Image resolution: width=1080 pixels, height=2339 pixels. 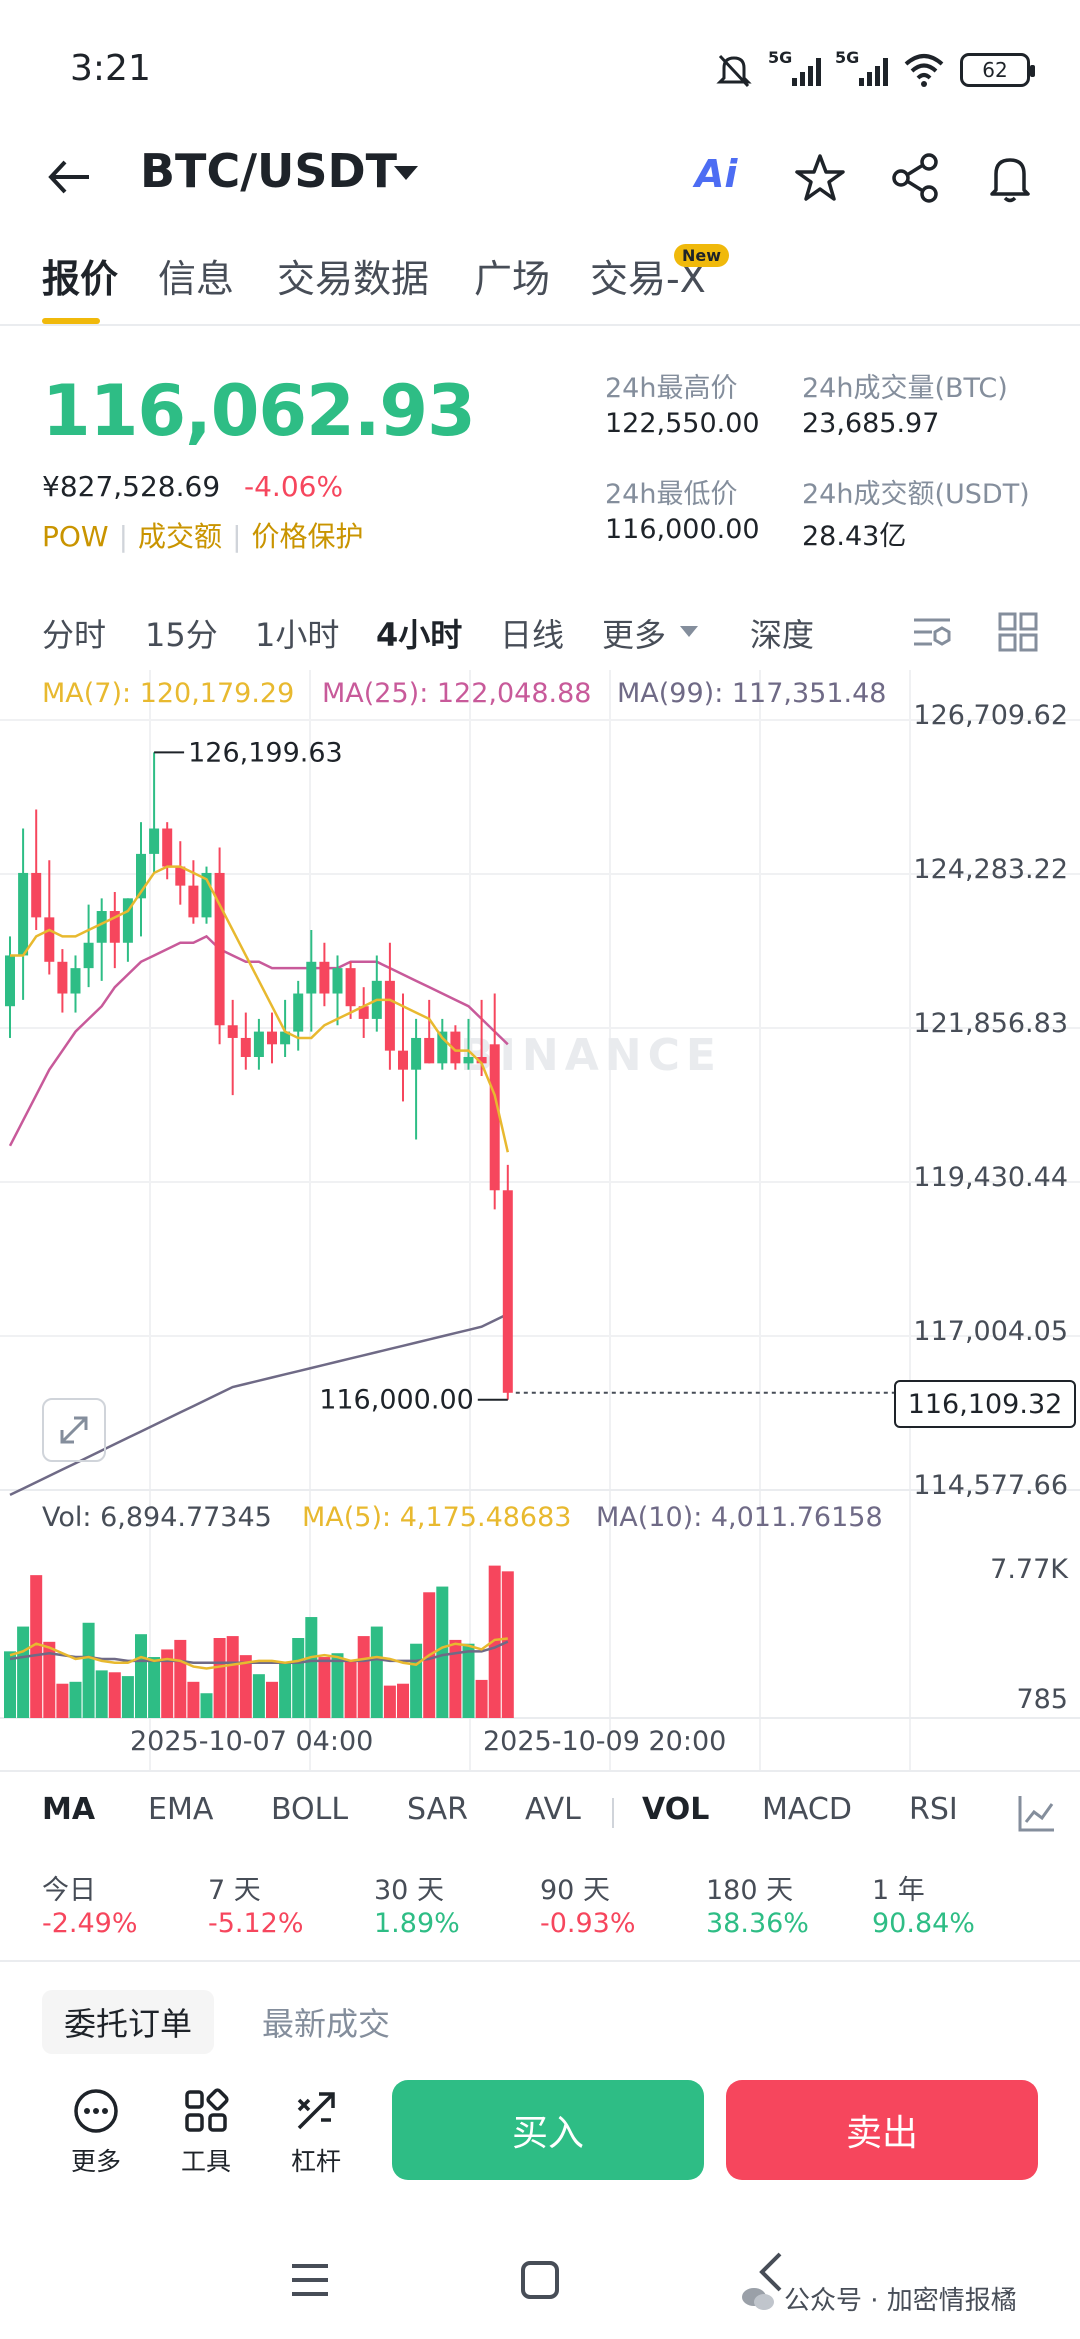 What do you see at coordinates (70, 177) in the screenshot?
I see `back-arrow-icon` at bounding box center [70, 177].